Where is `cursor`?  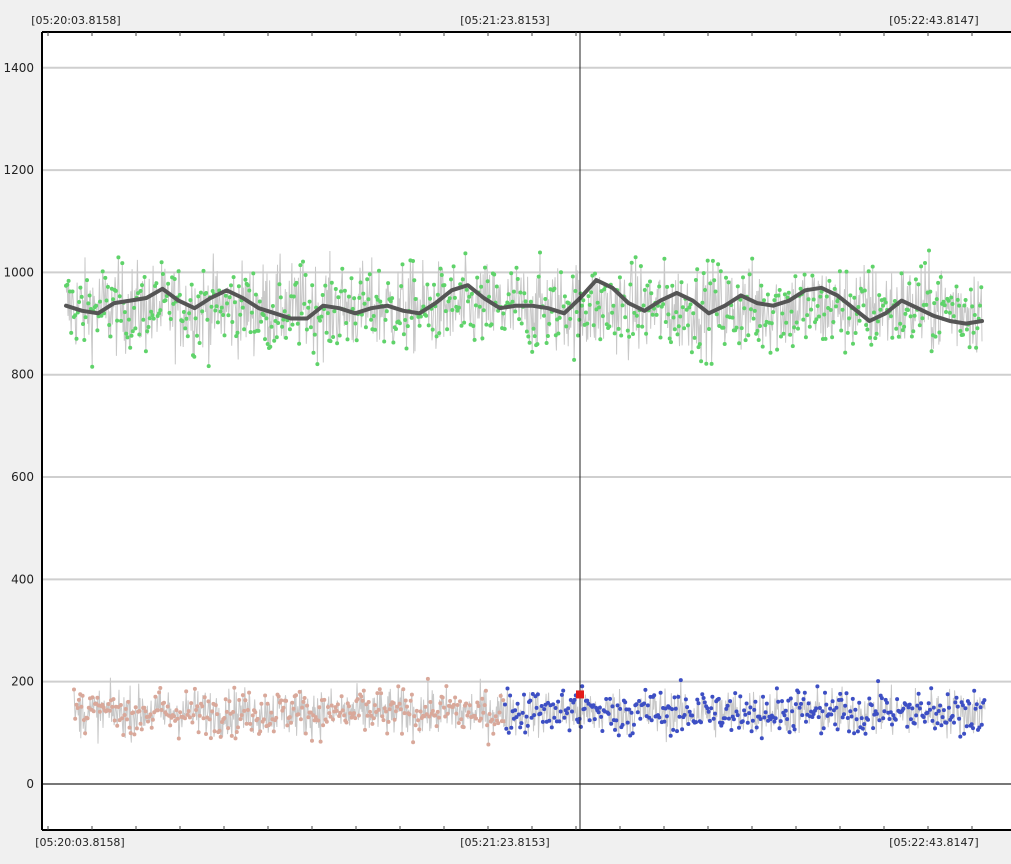
cursor is located at coordinates (580, 431).